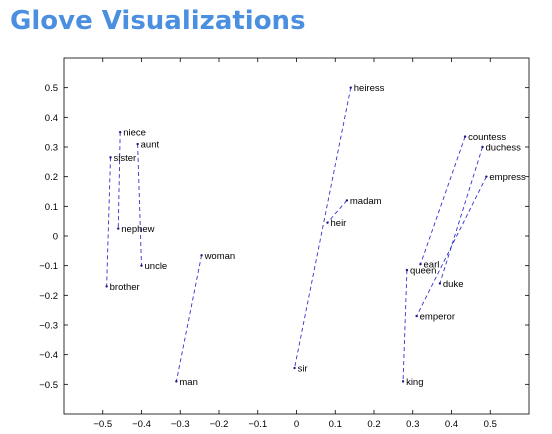  What do you see at coordinates (156, 266) in the screenshot?
I see `word-label-uncle: uncle` at bounding box center [156, 266].